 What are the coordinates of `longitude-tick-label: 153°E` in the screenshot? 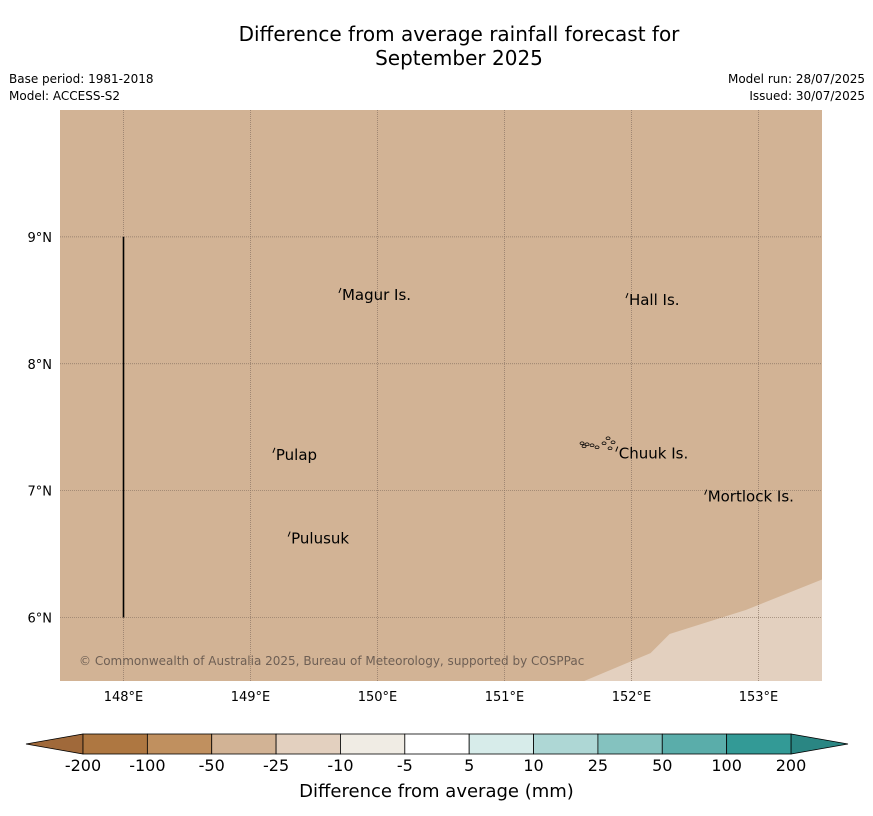 It's located at (759, 697).